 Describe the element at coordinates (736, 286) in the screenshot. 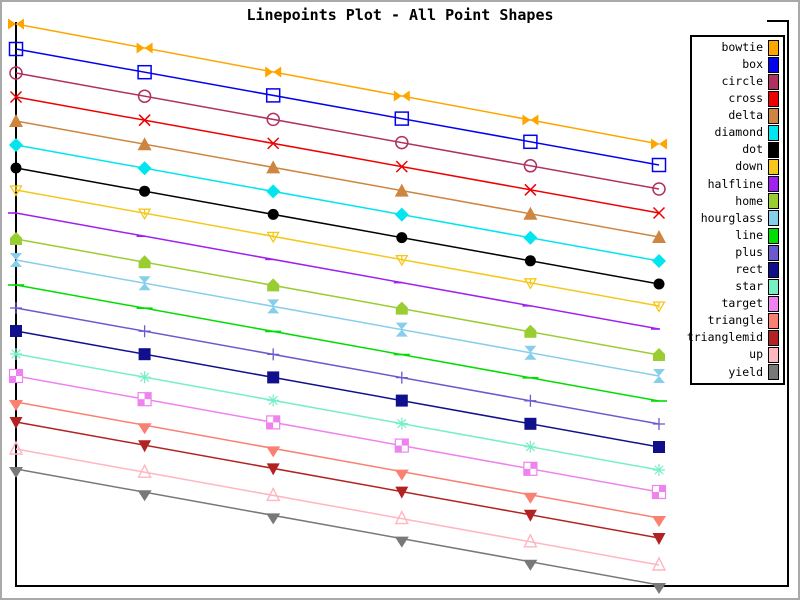

I see `legend-item-star: star` at that location.